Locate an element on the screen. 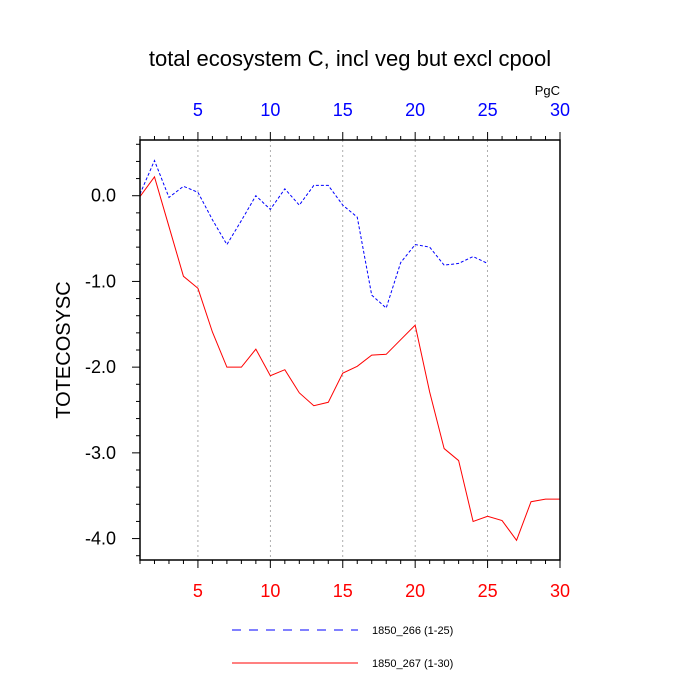 The height and width of the screenshot is (700, 700). x-tick-label-top: 25 is located at coordinates (488, 110).